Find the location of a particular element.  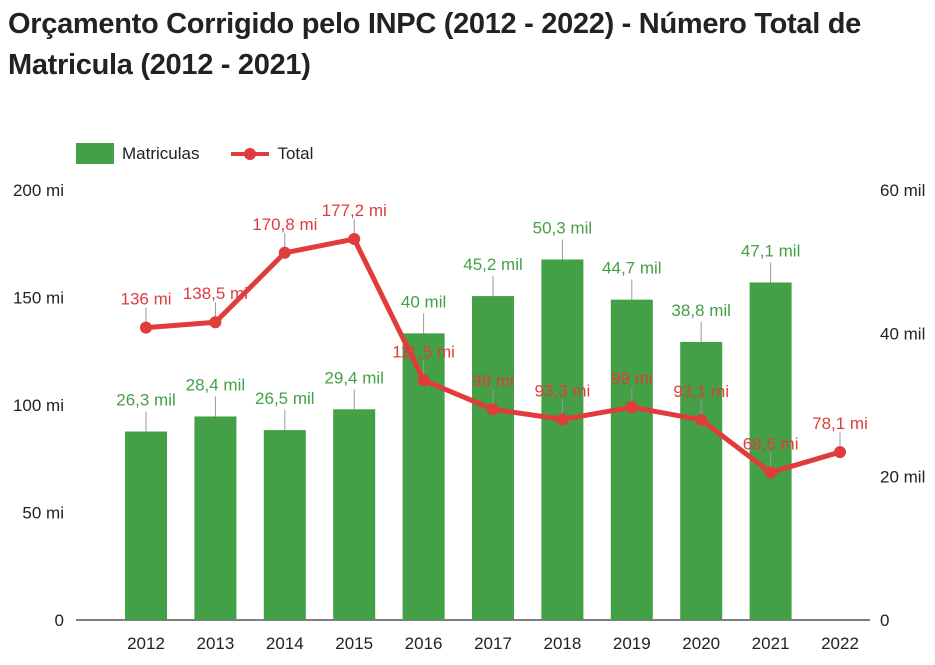

y-right-tick-label: 0 is located at coordinates (884, 620).